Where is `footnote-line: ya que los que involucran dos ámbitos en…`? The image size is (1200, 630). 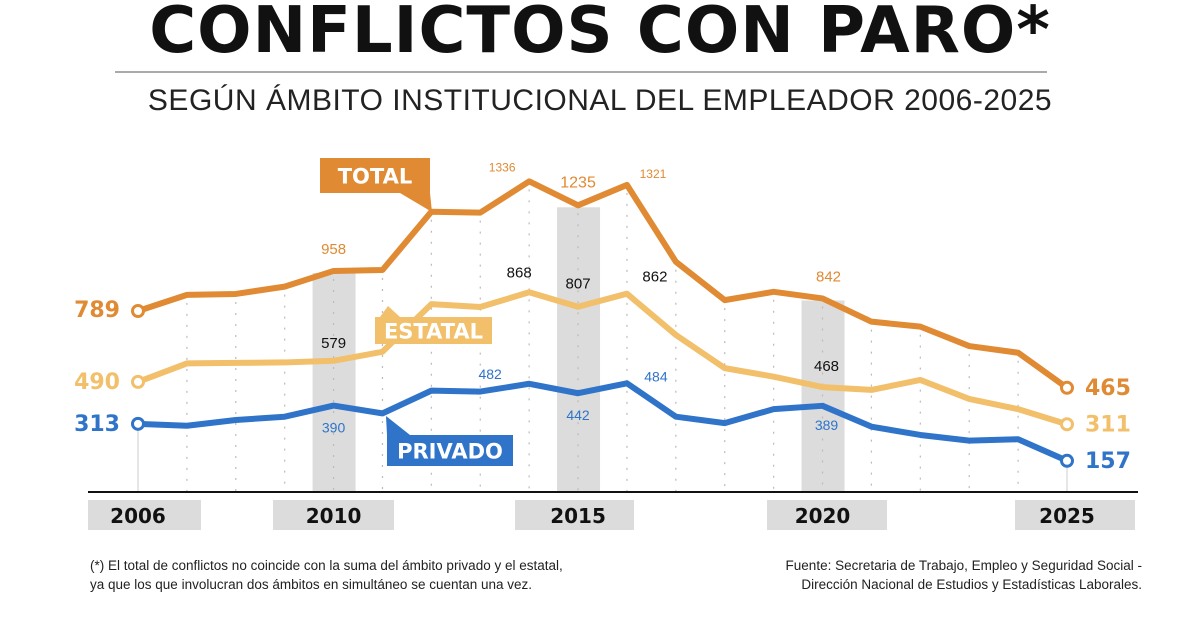 footnote-line: ya que los que involucran dos ámbitos en… is located at coordinates (311, 584).